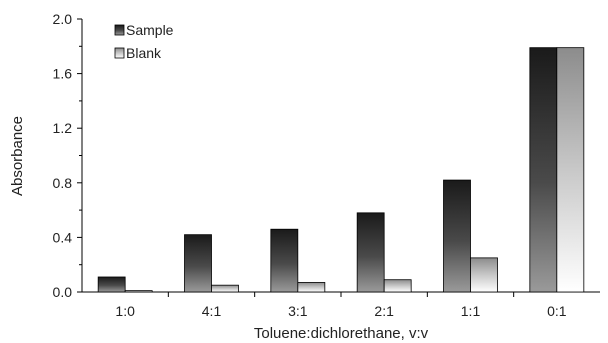 The image size is (608, 343). Describe the element at coordinates (63, 237) in the screenshot. I see `y-tick-label: 0.4` at that location.